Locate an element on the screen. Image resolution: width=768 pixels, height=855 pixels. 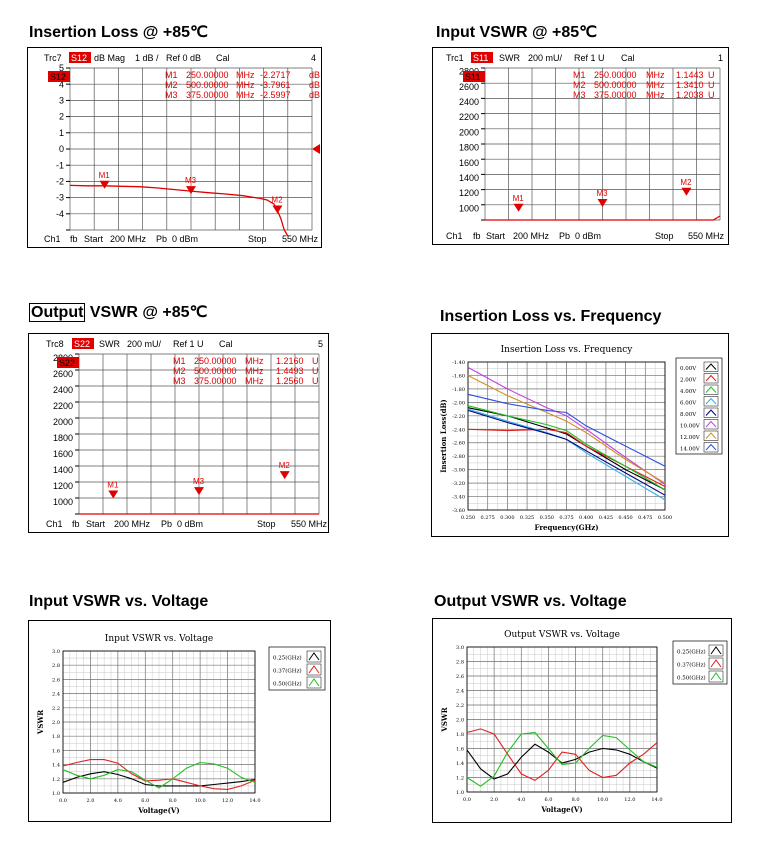
x-tick-label: 0.375 is located at coordinates (566, 518).